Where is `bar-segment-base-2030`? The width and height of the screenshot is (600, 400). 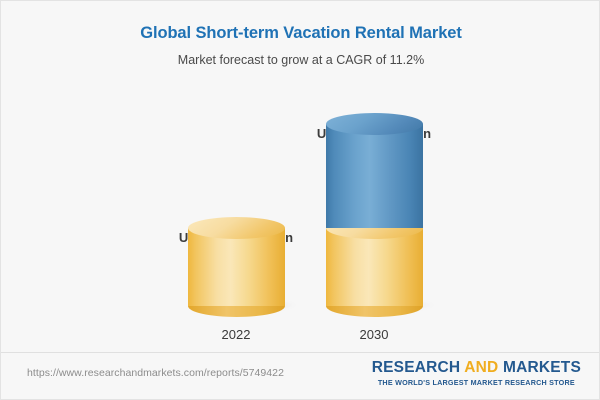
bar-segment-base-2030 is located at coordinates (374, 267).